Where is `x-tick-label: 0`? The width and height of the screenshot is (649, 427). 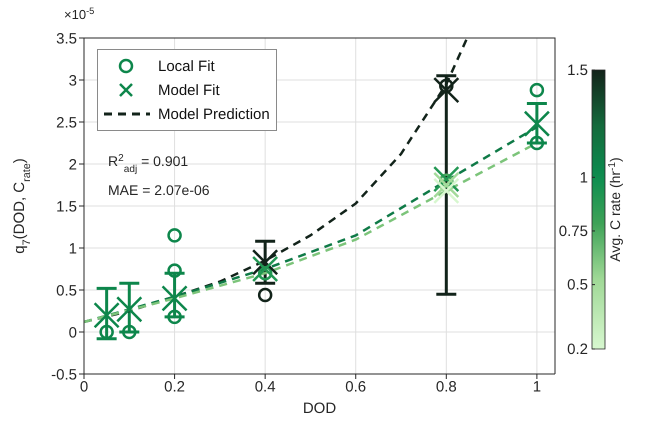
x-tick-label: 0 is located at coordinates (84, 387).